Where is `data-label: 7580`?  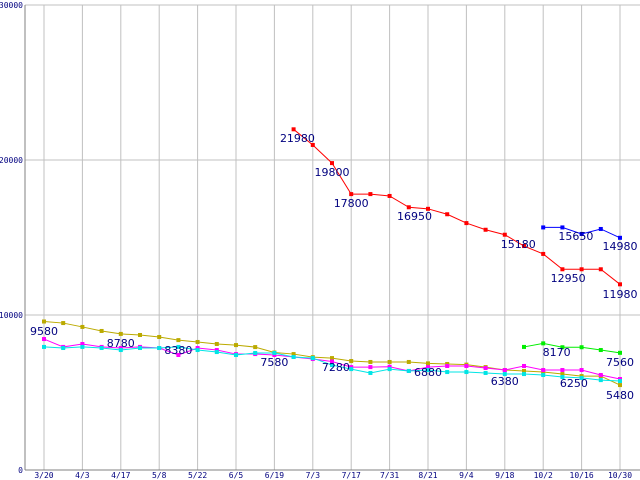
data-label: 7580 is located at coordinates (274, 362).